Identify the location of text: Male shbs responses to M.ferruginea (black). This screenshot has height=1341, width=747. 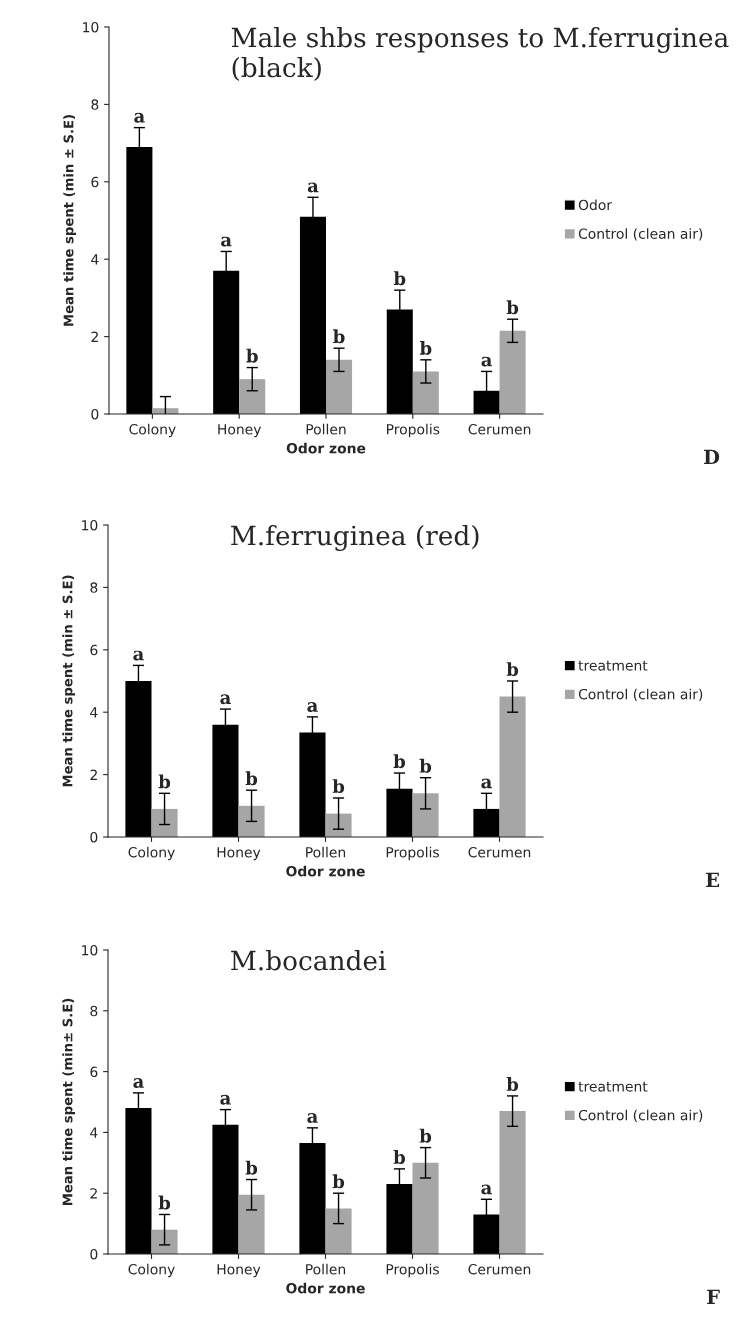
(480, 54).